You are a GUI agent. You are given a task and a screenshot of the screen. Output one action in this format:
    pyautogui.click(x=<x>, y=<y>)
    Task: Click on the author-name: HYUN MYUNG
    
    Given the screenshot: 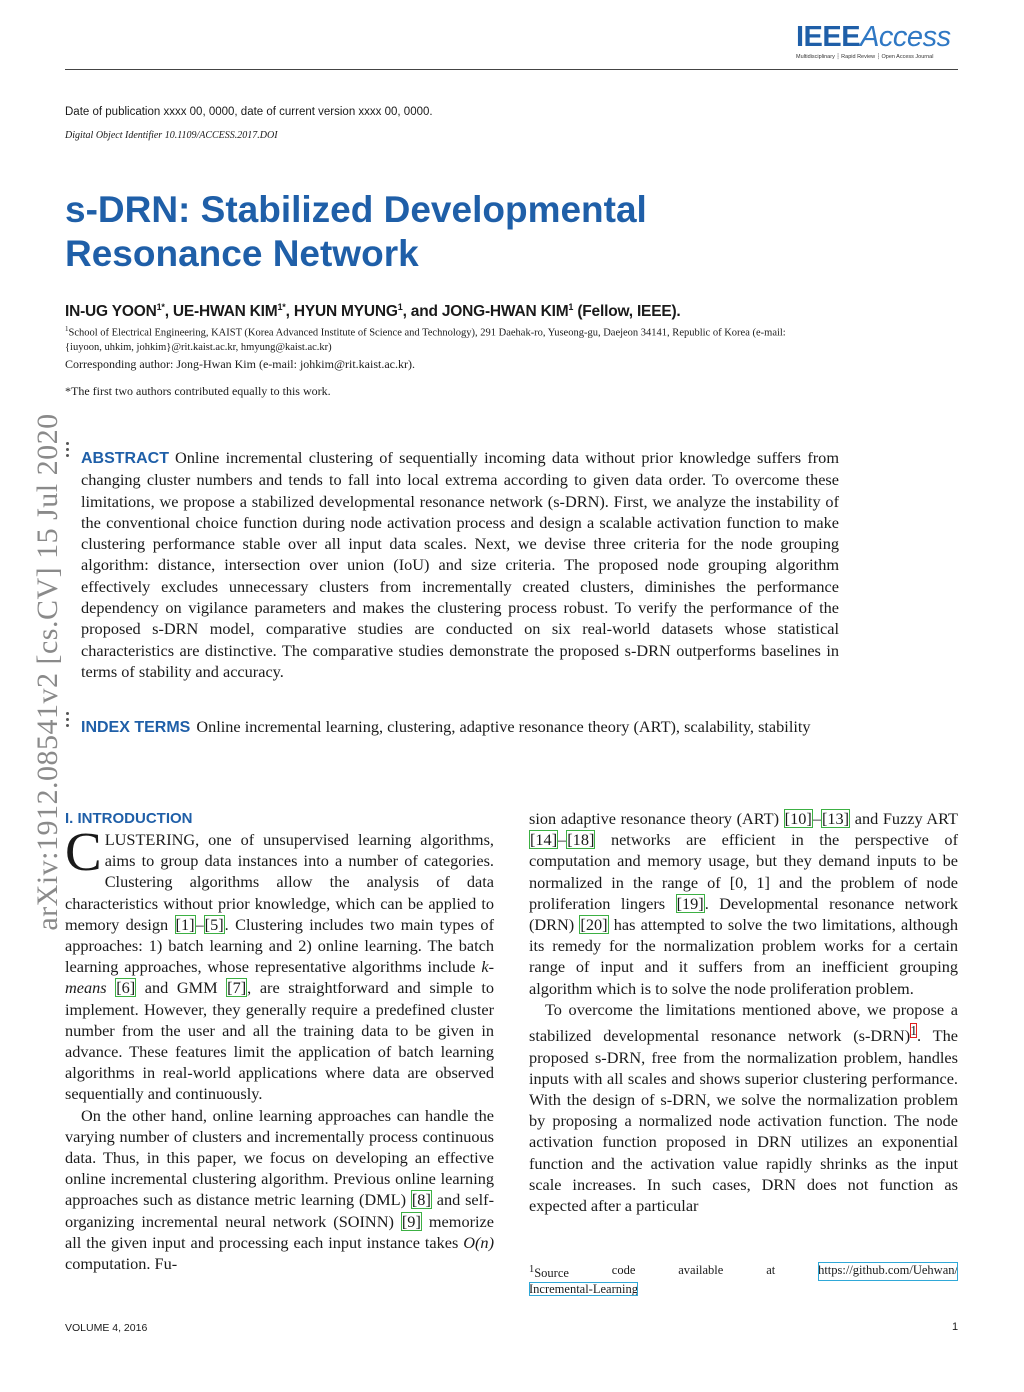 What is the action you would take?
    pyautogui.click(x=345, y=312)
    